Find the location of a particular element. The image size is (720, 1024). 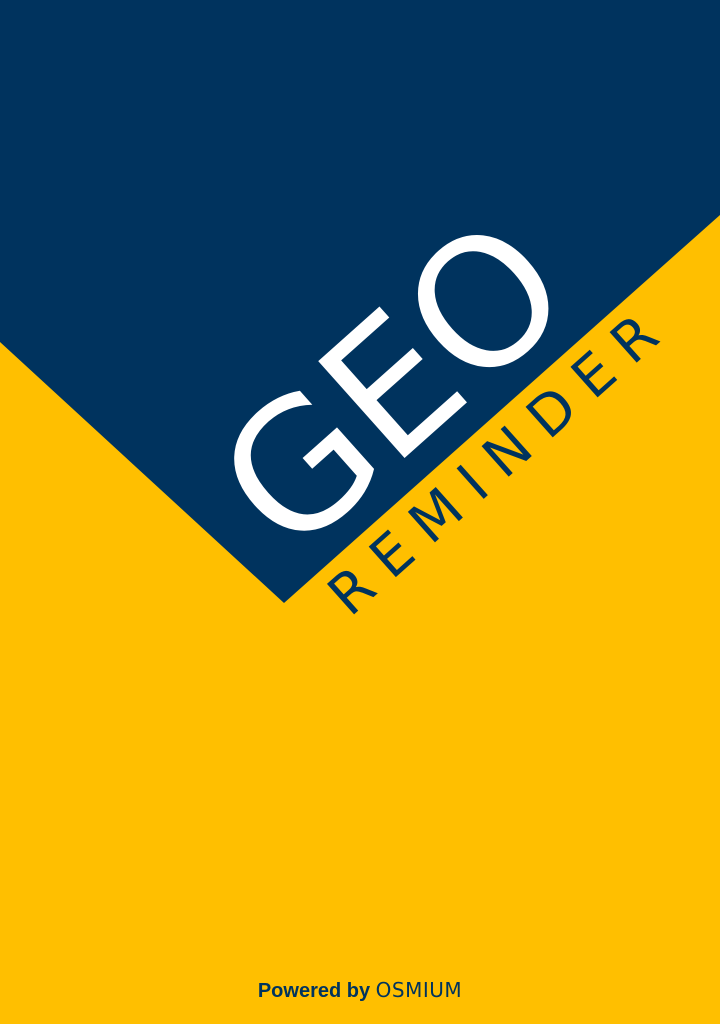

powered-by-label: Powered by is located at coordinates (314, 991).